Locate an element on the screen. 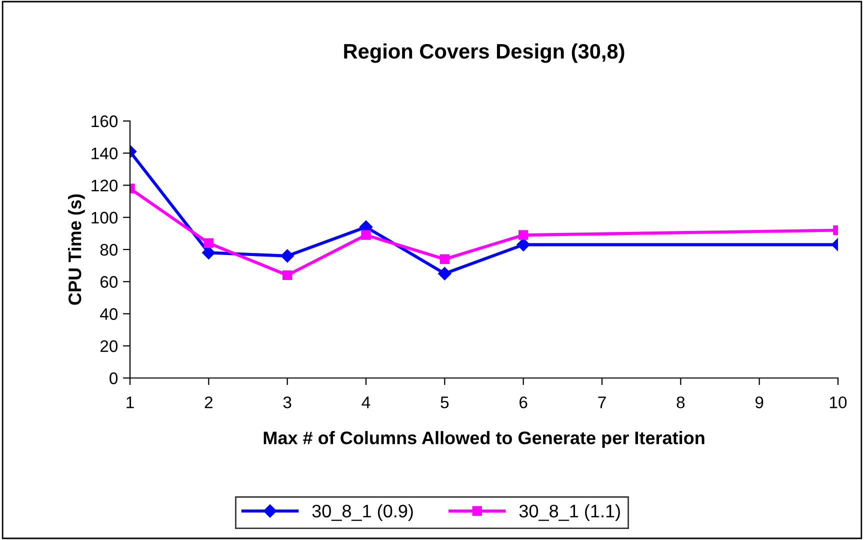  x-tick-label: 9 is located at coordinates (759, 402).